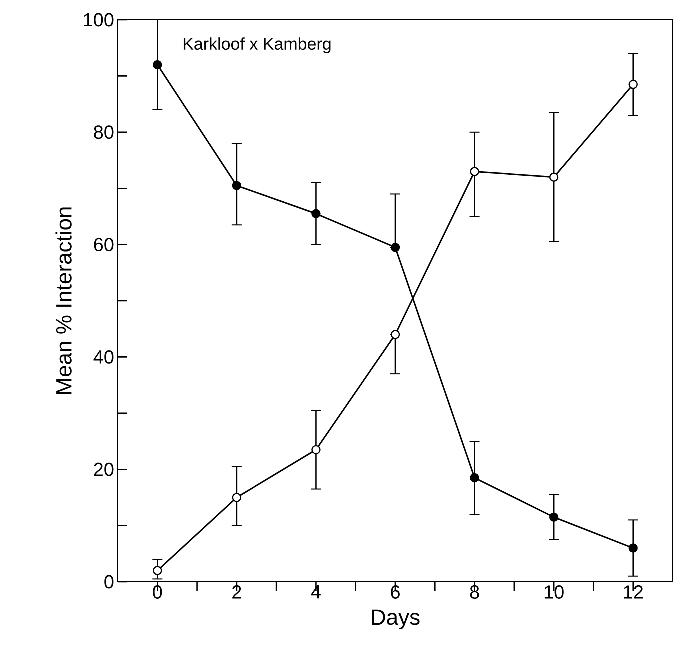 The image size is (677, 662). What do you see at coordinates (316, 592) in the screenshot?
I see `x-tick-label: 4` at bounding box center [316, 592].